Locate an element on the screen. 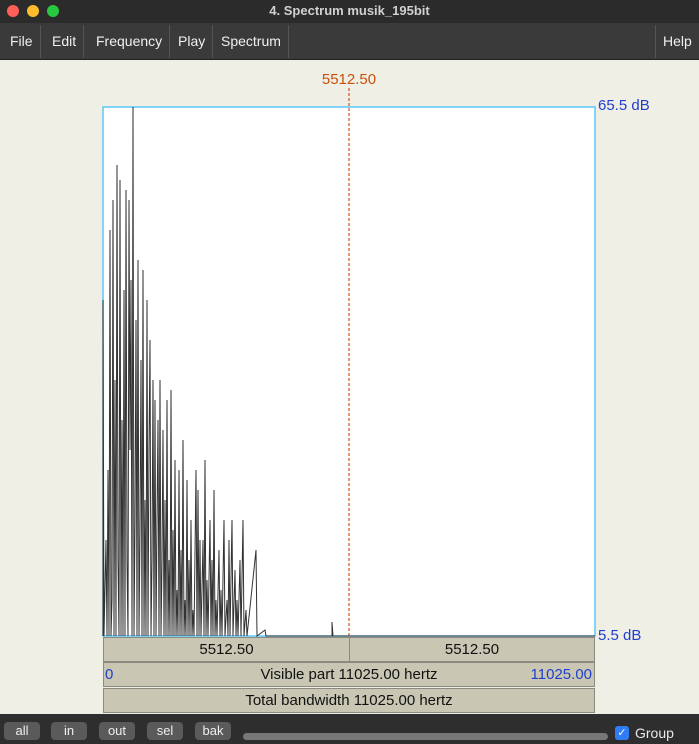 This screenshot has height=744, width=699. right-cell: 5512.50 is located at coordinates (472, 649).